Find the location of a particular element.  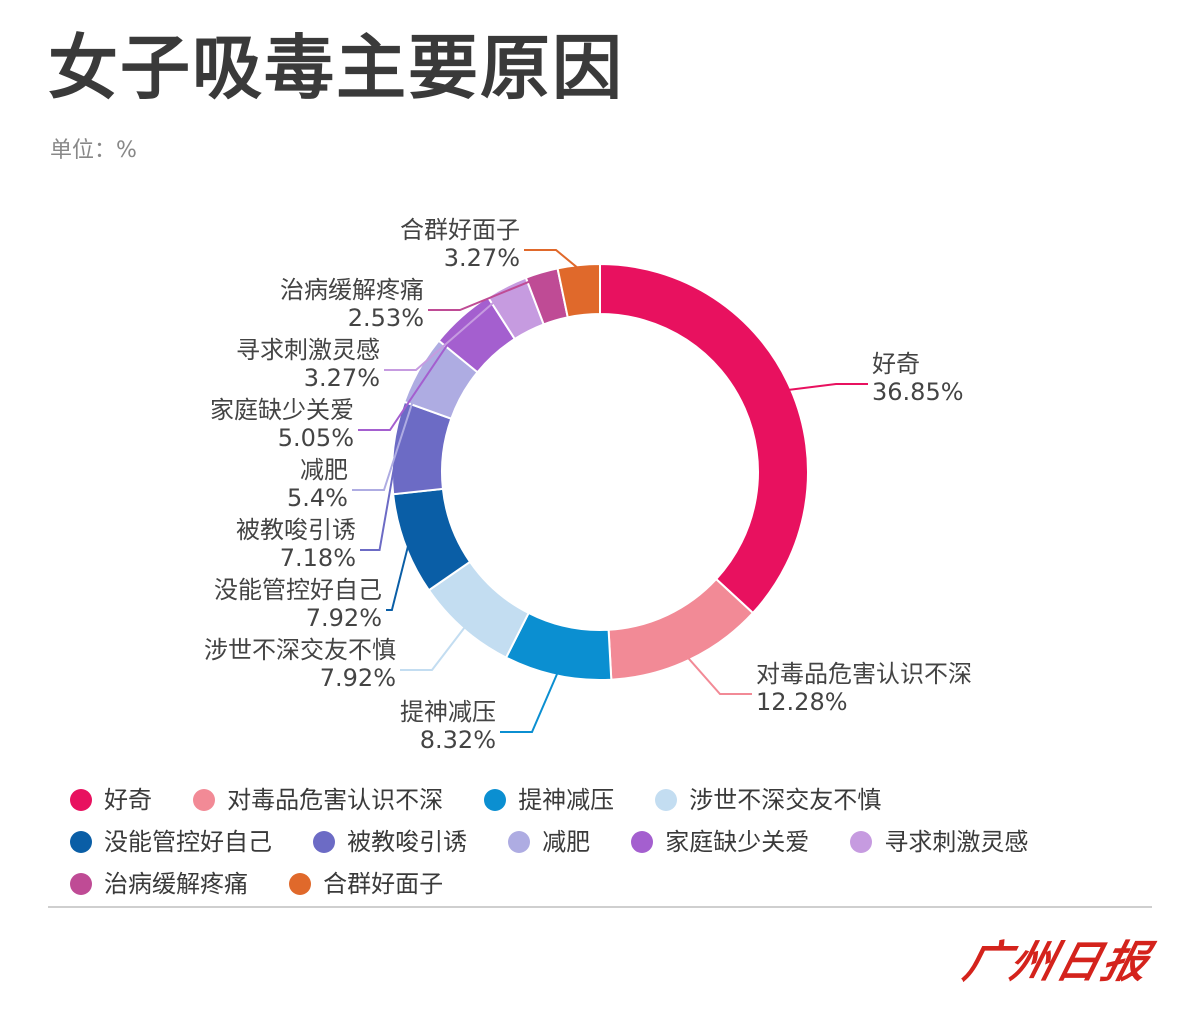

legend-label: 合群好面子 is located at coordinates (383, 884).